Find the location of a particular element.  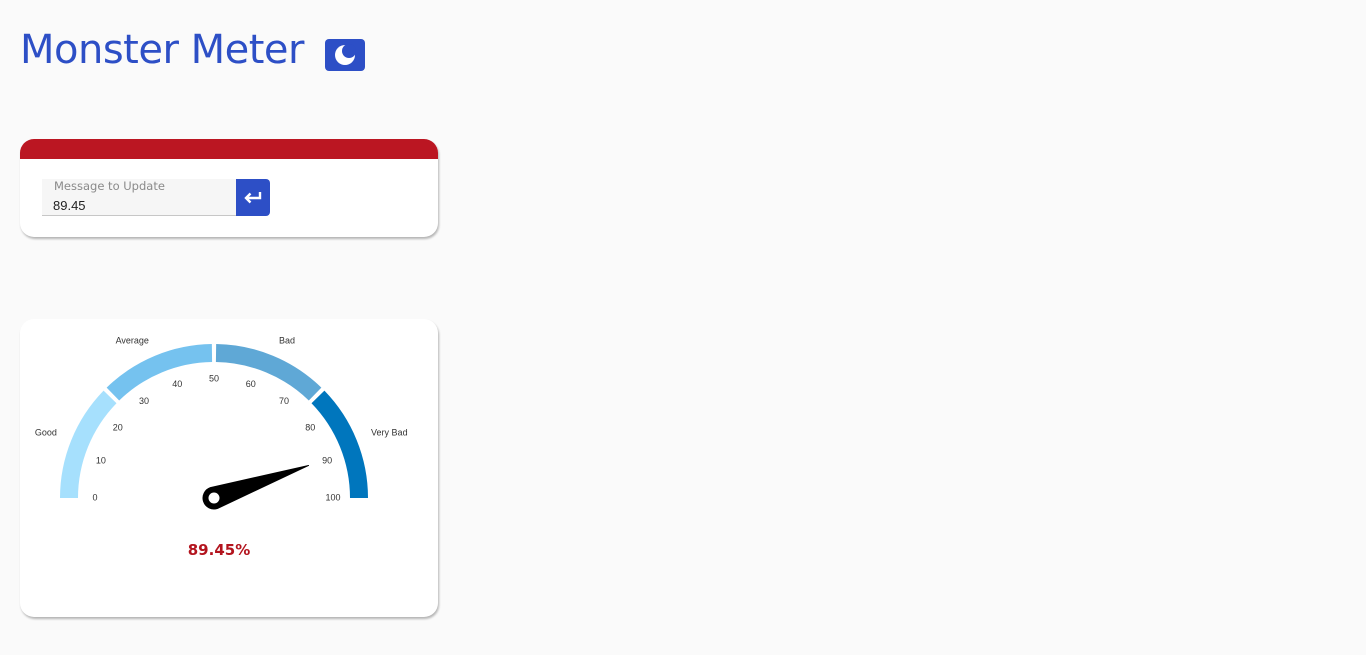

gauge-tick-label: 50 is located at coordinates (214, 378).